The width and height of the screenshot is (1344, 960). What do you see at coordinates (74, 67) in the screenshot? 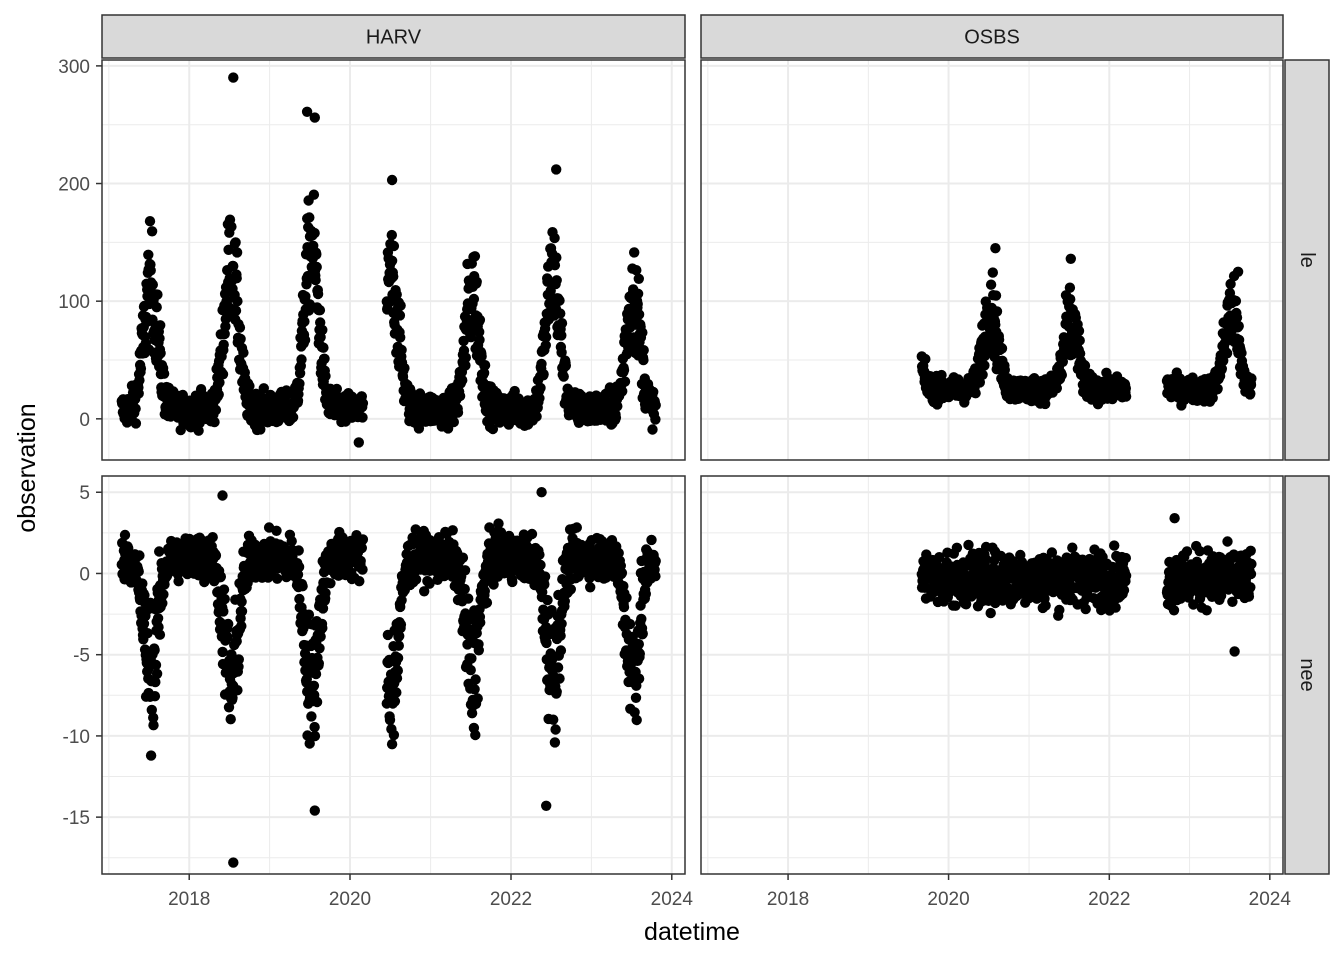
I see `y-tick-label: 300` at bounding box center [74, 67].